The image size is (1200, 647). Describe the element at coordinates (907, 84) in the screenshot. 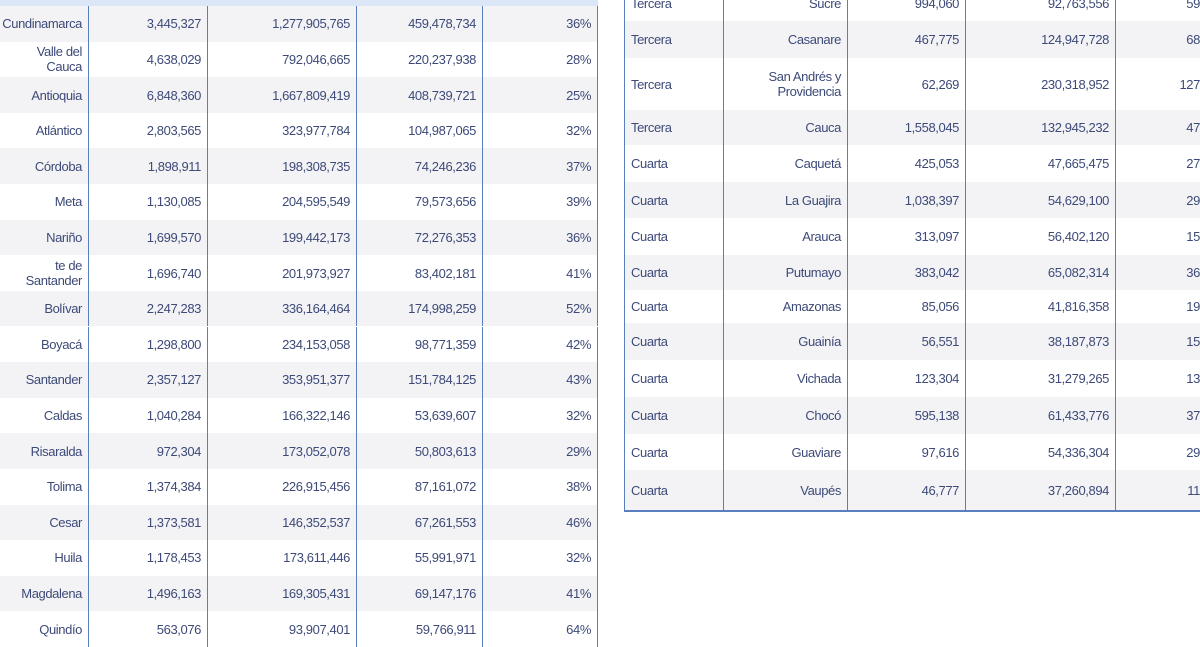

I see `population-cell: 62,269` at that location.